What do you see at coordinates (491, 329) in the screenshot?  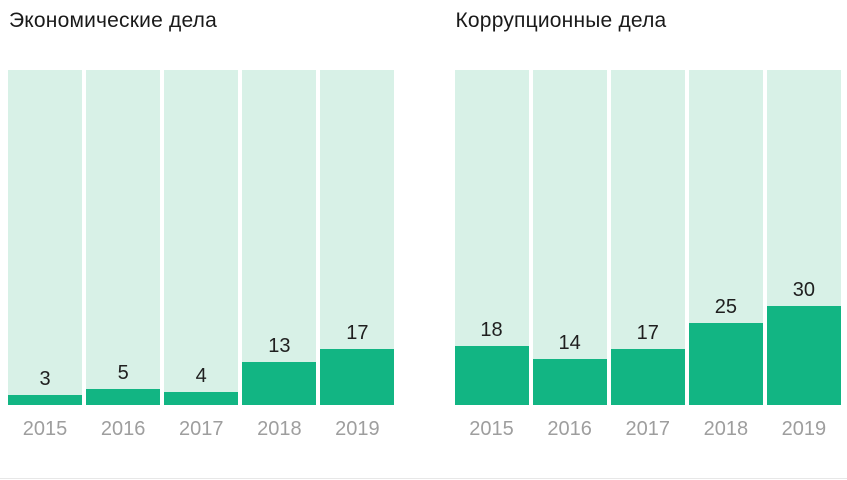 I see `bar-value-label: 18` at bounding box center [491, 329].